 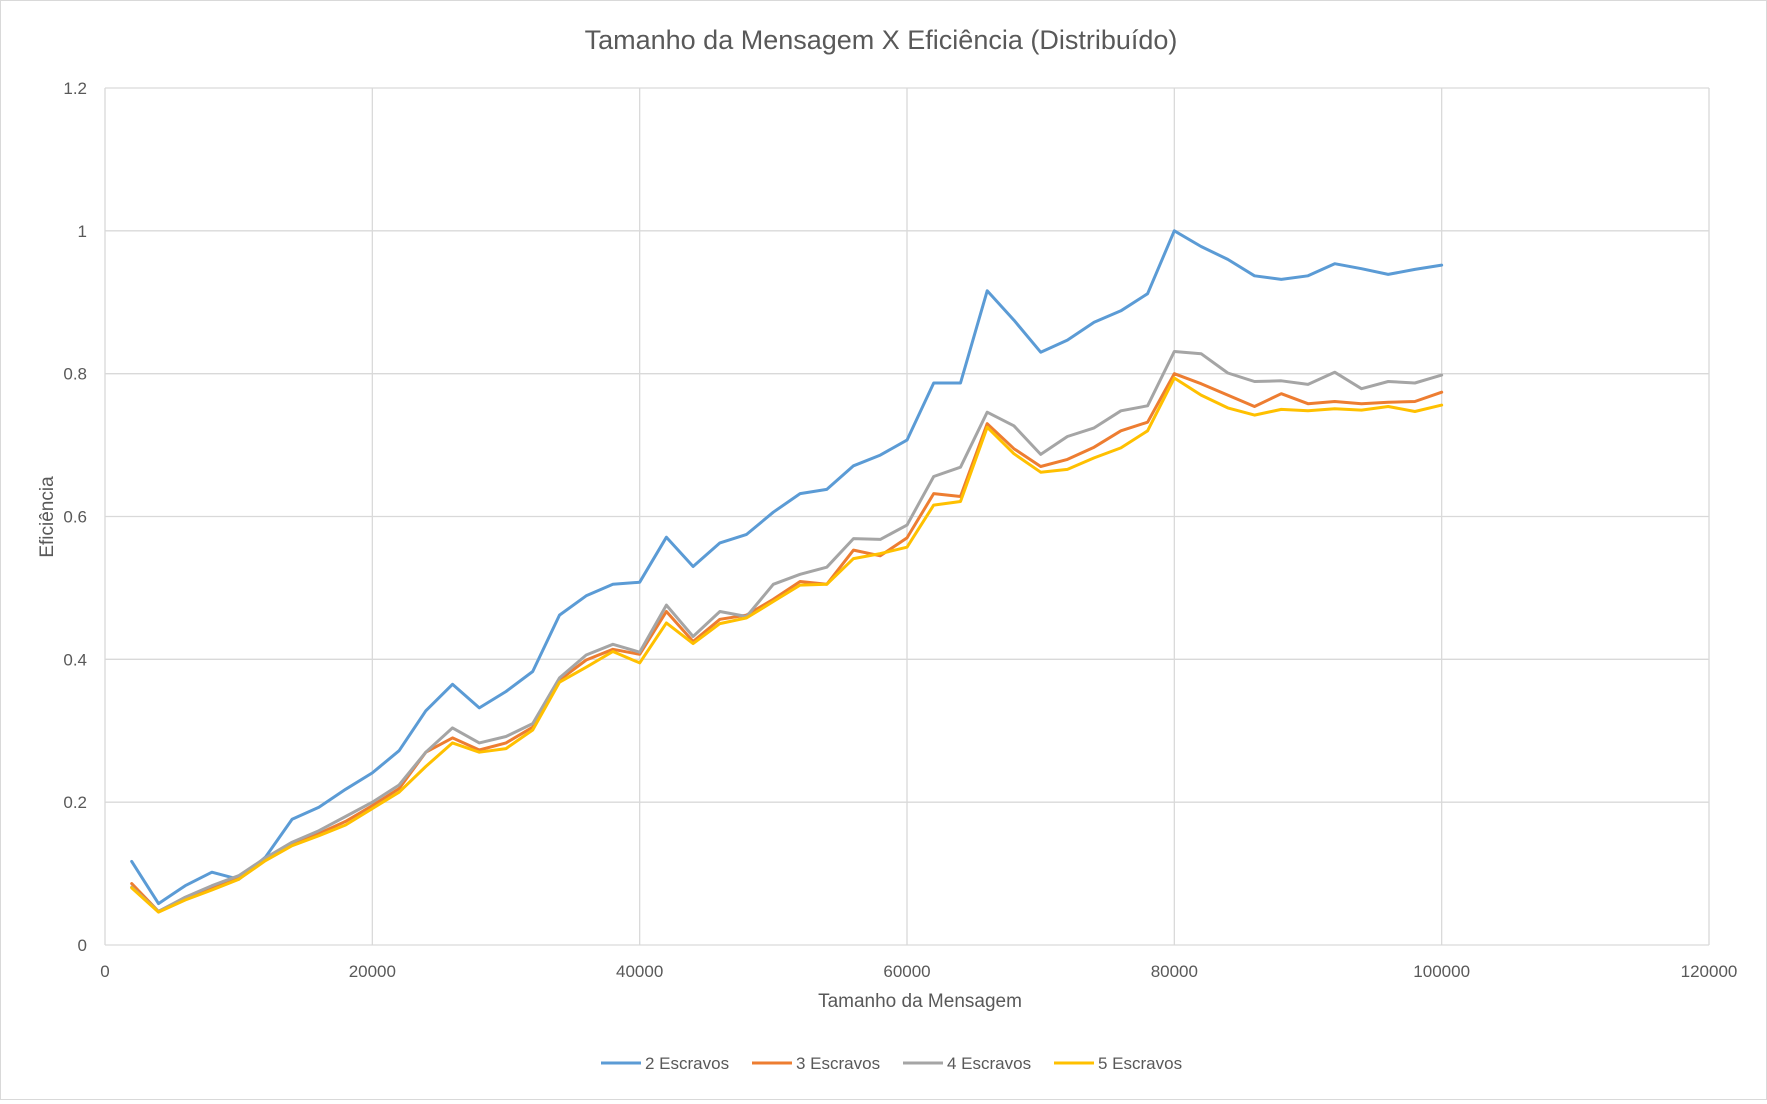 I want to click on y-tick-label: 0.4, so click(x=75, y=659).